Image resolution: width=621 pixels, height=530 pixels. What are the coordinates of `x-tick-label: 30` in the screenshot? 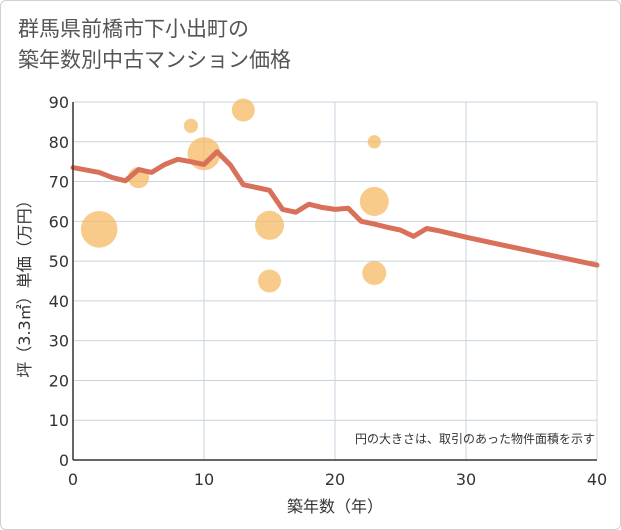 It's located at (466, 479).